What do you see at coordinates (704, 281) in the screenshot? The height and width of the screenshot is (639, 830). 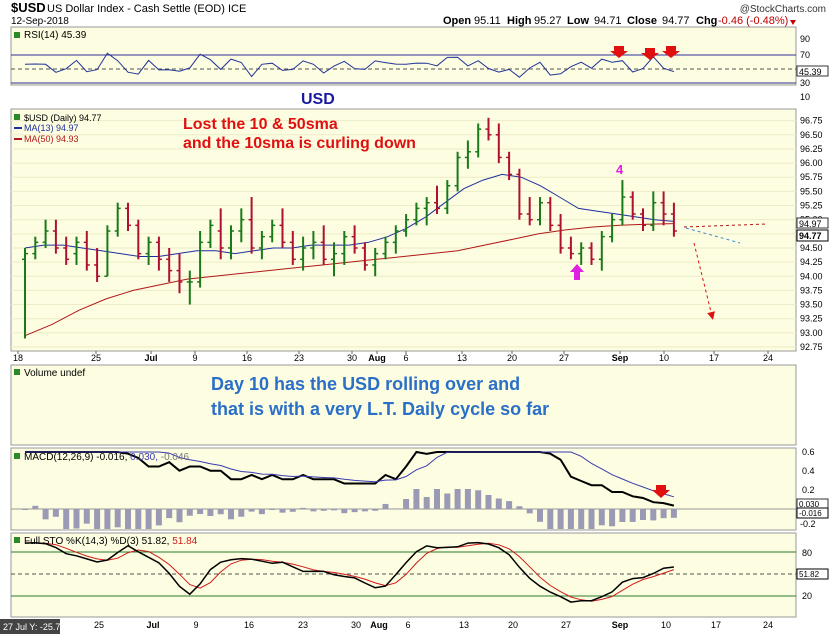 I see `projection-price` at bounding box center [704, 281].